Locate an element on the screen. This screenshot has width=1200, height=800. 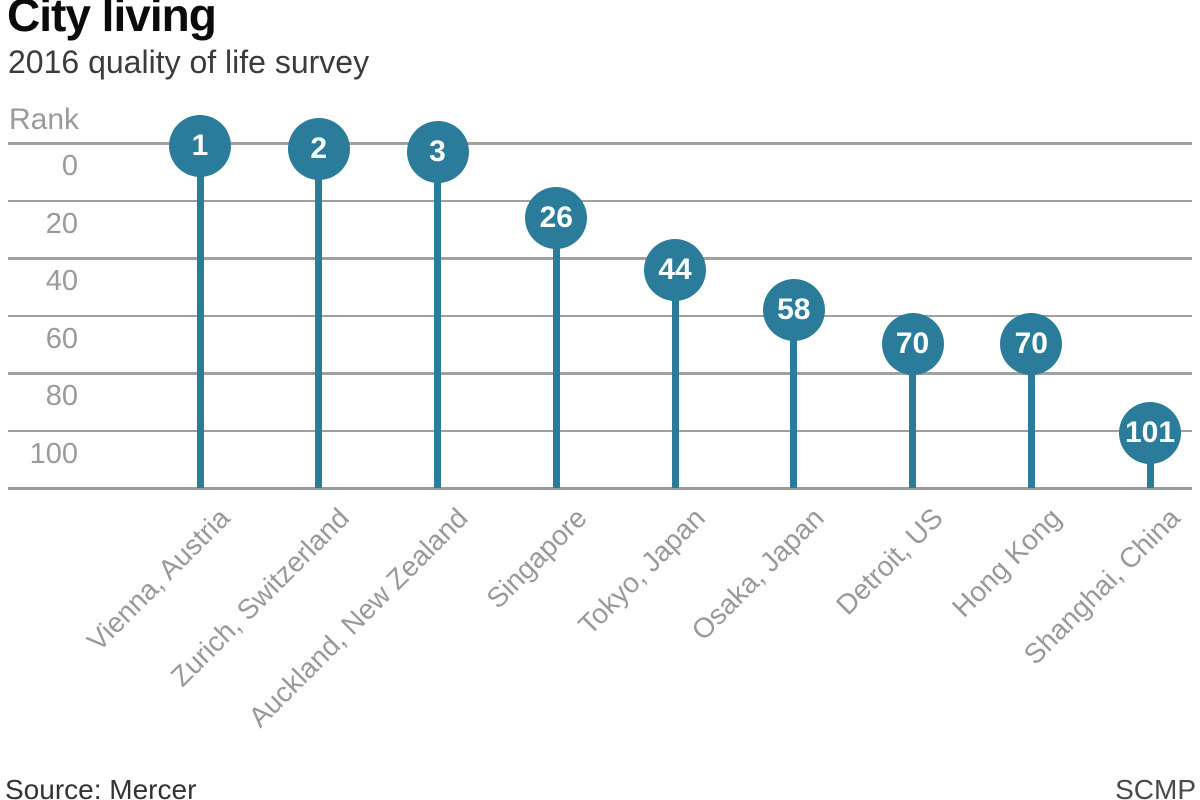
lollipop-dot: 58 is located at coordinates (793, 309).